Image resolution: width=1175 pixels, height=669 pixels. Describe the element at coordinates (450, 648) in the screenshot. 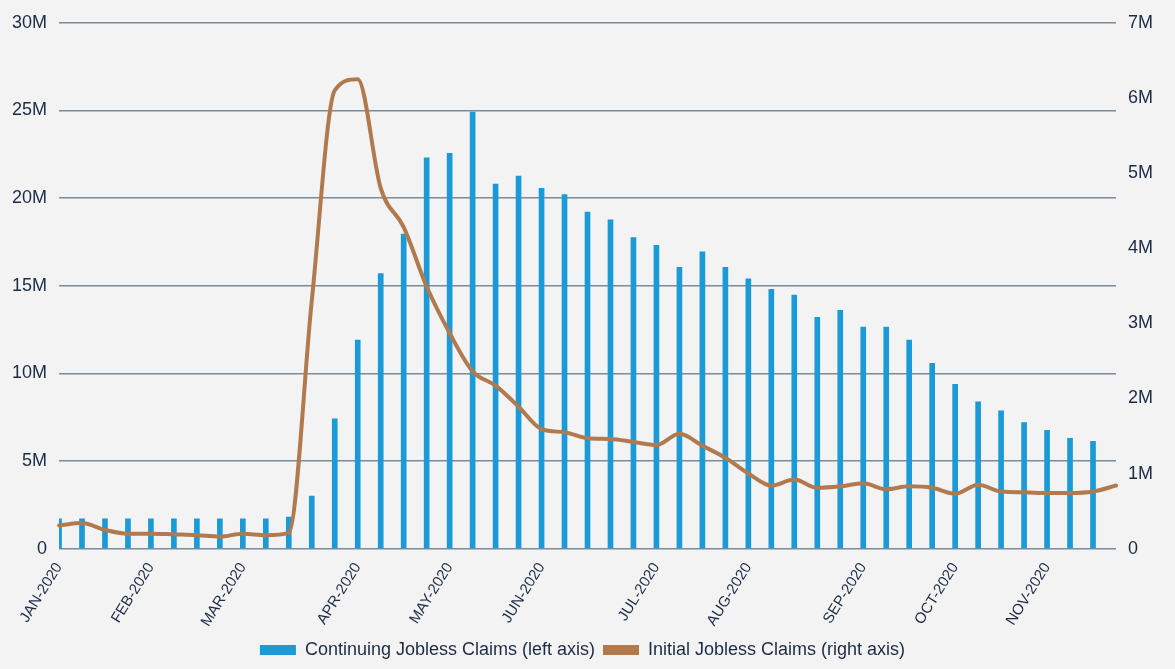

I see `legend-label: Continuing Jobless Claims (left axis)` at that location.